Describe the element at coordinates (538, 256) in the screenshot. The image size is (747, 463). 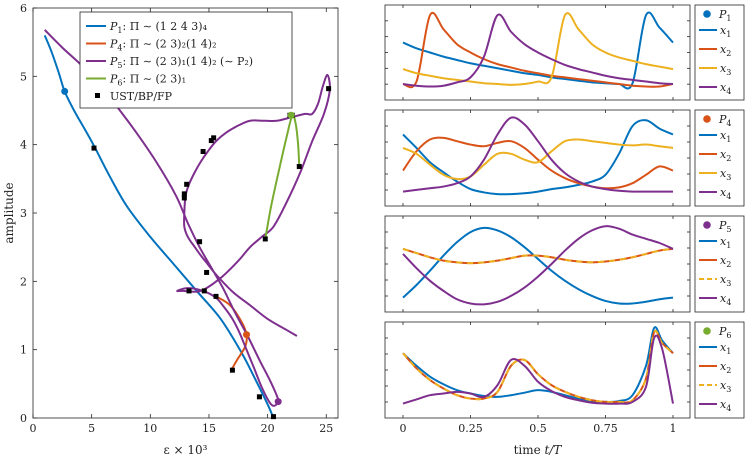
I see `series-p5-x3` at that location.